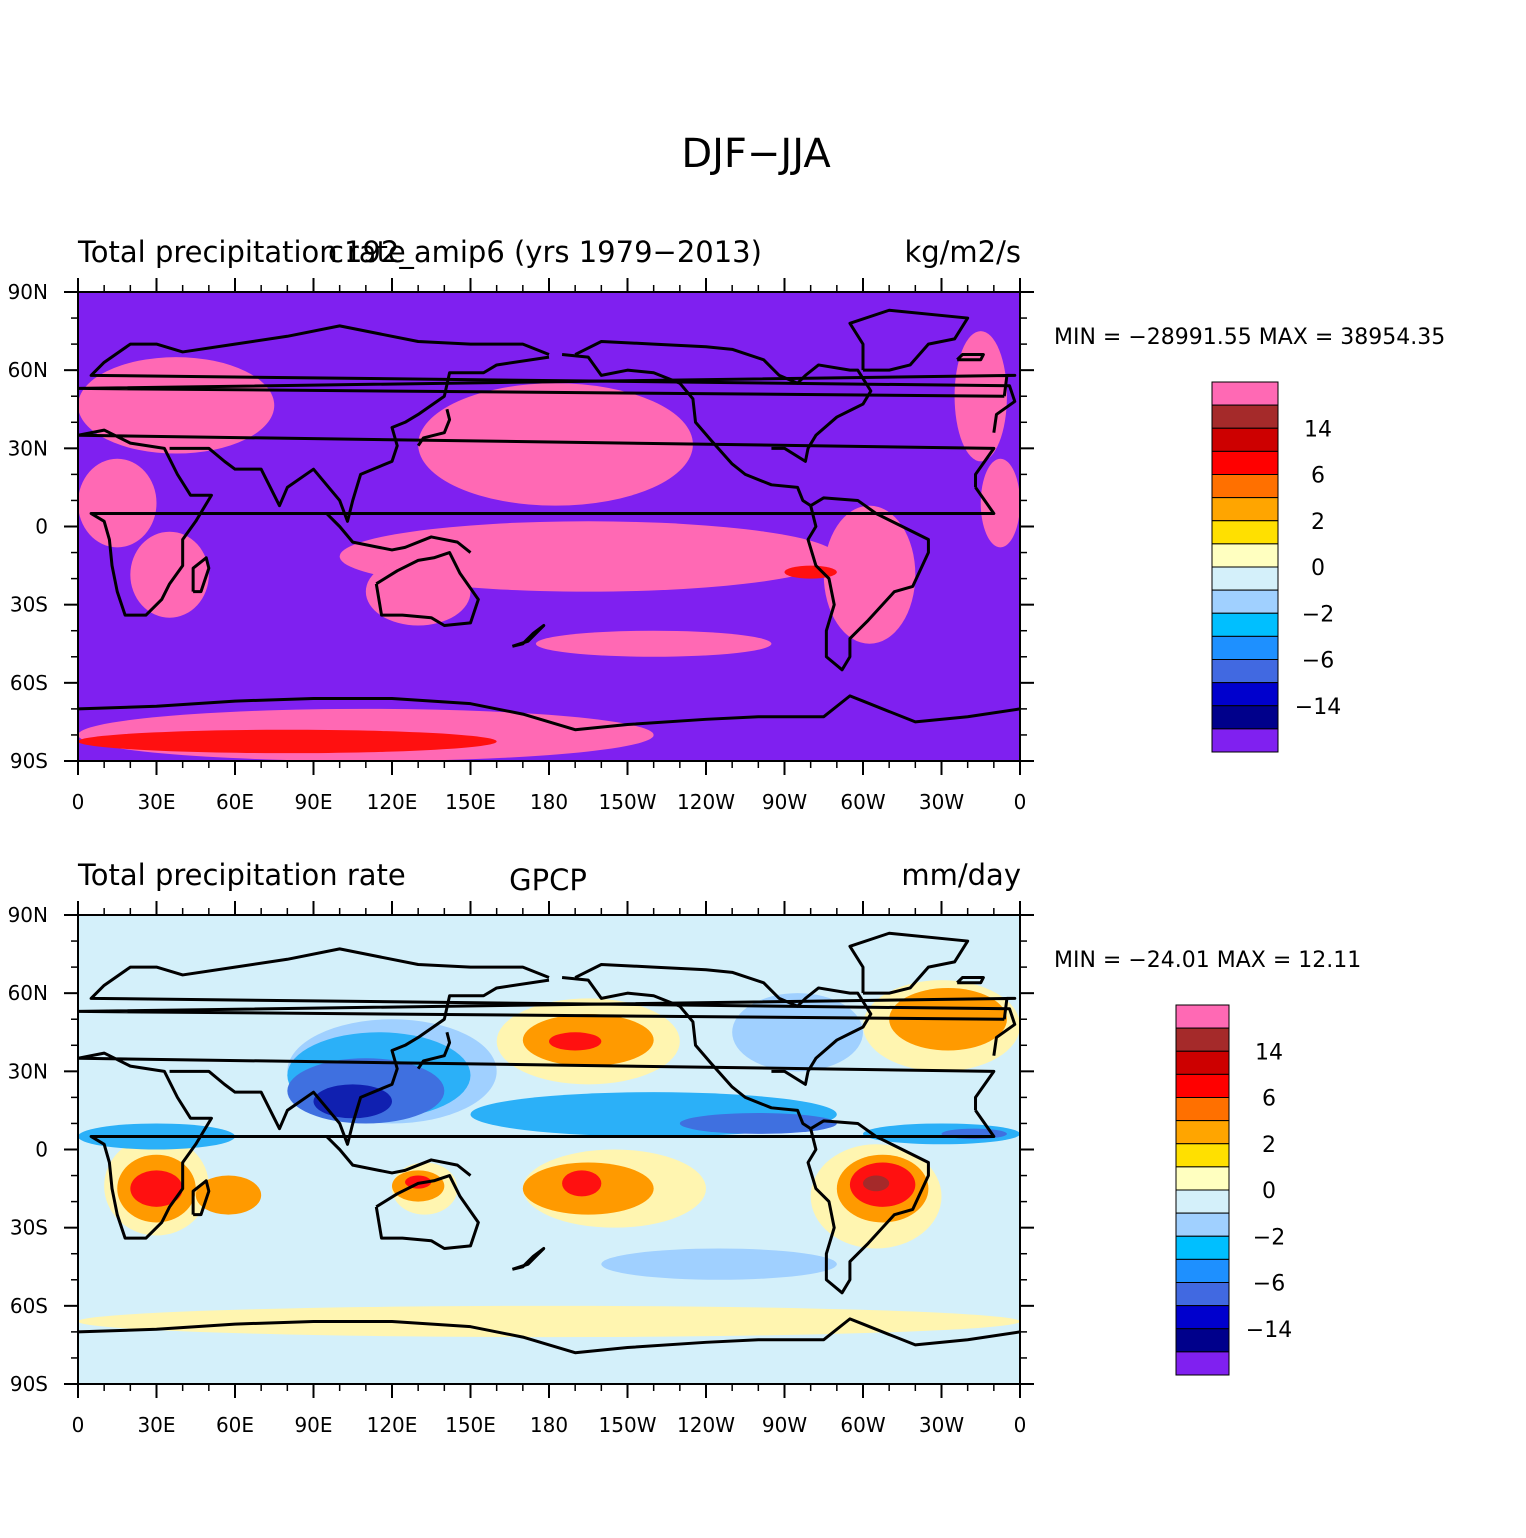  What do you see at coordinates (1269, 1052) in the screenshot?
I see `colorbar-label: 14` at bounding box center [1269, 1052].